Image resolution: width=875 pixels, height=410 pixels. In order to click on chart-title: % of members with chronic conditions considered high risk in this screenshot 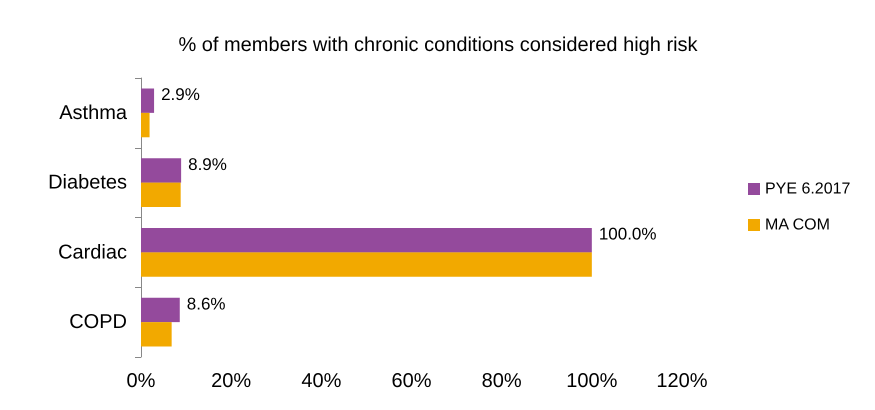, I will do `click(438, 45)`.